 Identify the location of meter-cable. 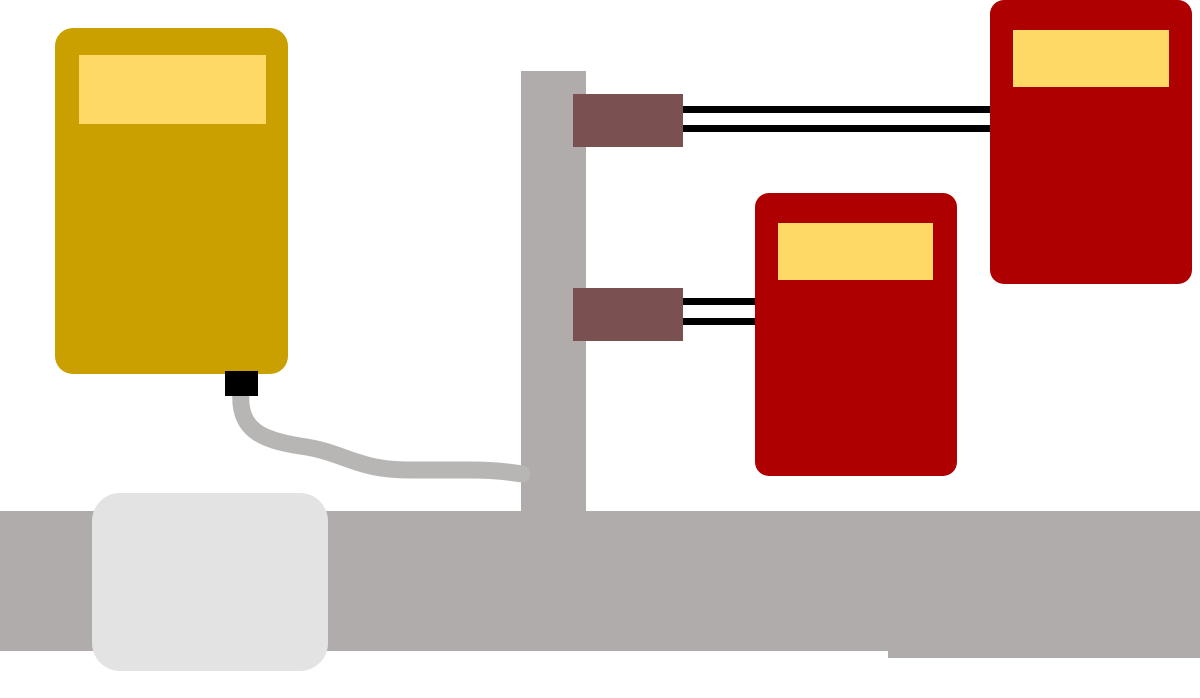
(381, 433).